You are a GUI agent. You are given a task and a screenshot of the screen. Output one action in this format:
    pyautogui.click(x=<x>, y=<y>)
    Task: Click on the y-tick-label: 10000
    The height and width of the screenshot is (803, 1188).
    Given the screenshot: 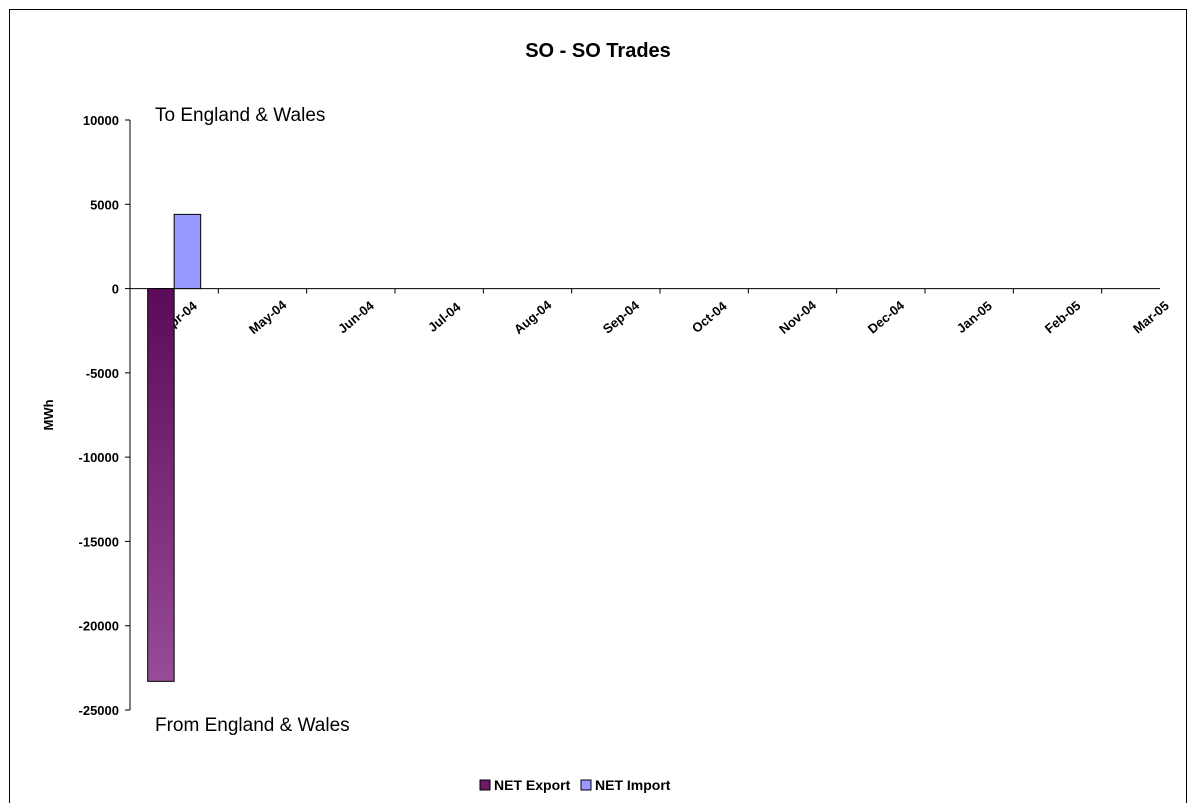 What is the action you would take?
    pyautogui.click(x=101, y=120)
    